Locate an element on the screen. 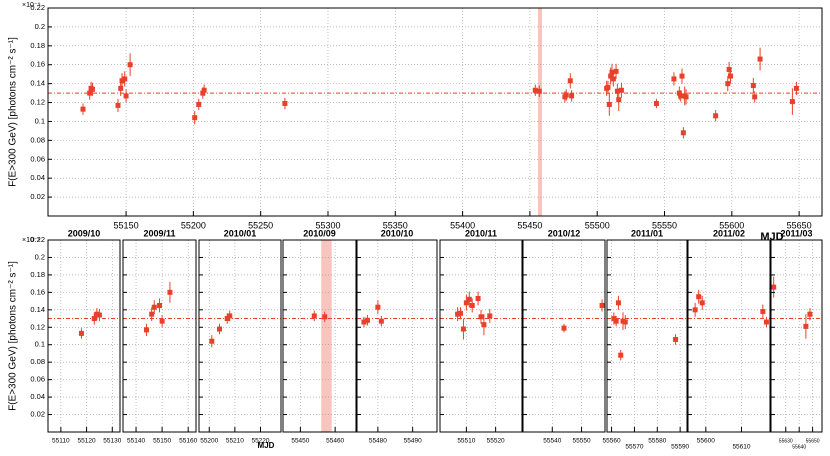  panel-title: 2009/10 is located at coordinates (84, 233).